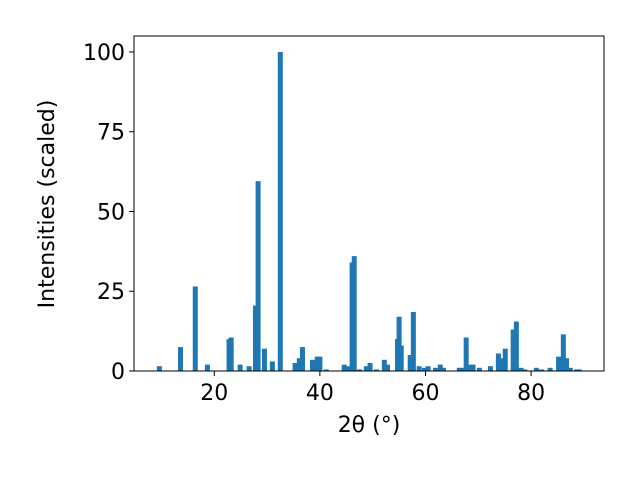 The width and height of the screenshot is (640, 480). I want to click on y-tick-label: 50, so click(111, 212).